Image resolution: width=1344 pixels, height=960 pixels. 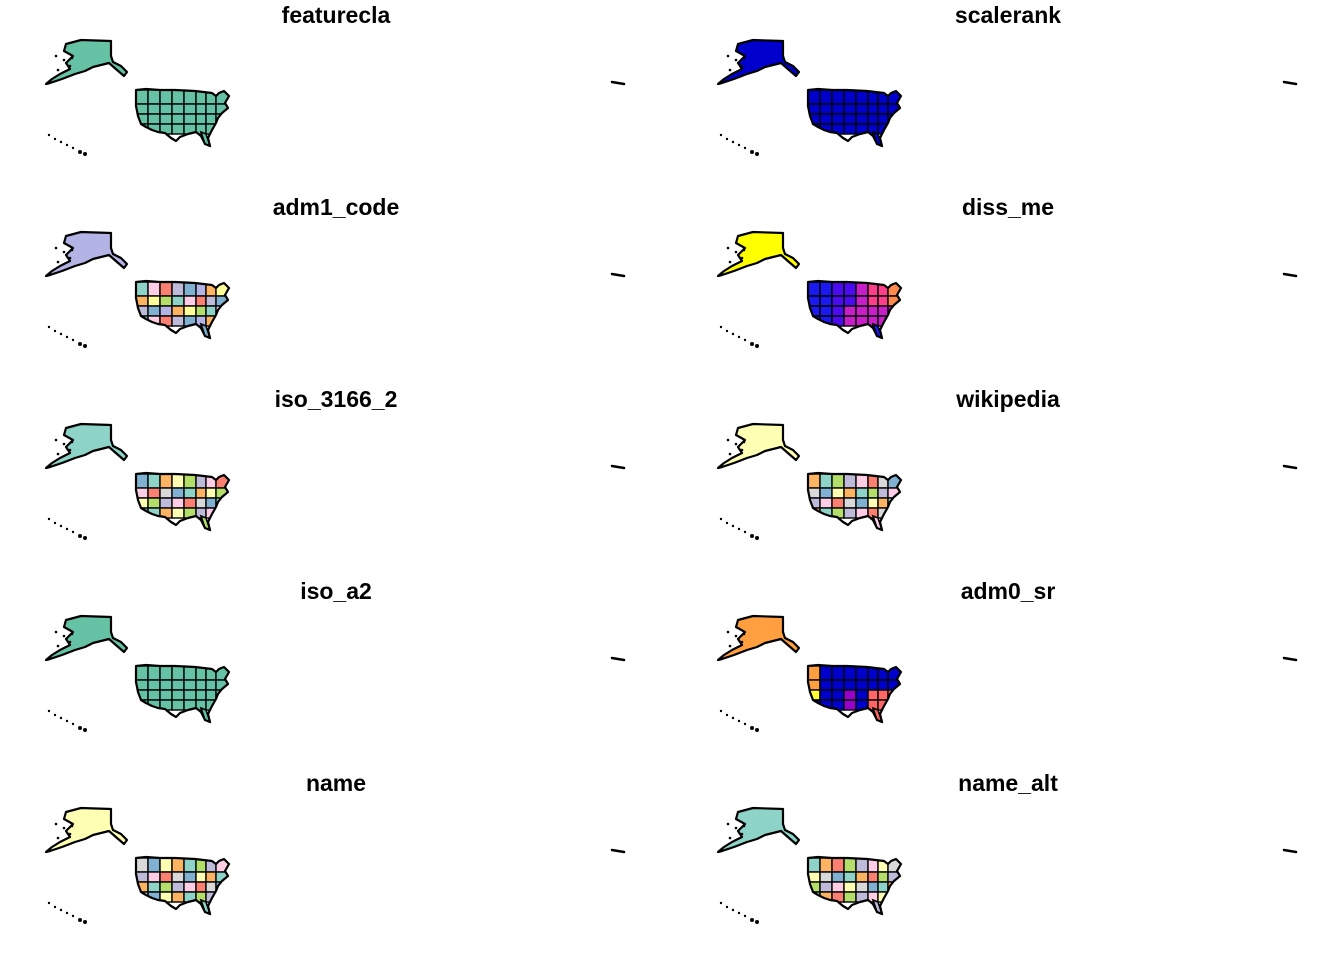 I want to click on map-panel-scalerank: scalerank, so click(x=1008, y=96).